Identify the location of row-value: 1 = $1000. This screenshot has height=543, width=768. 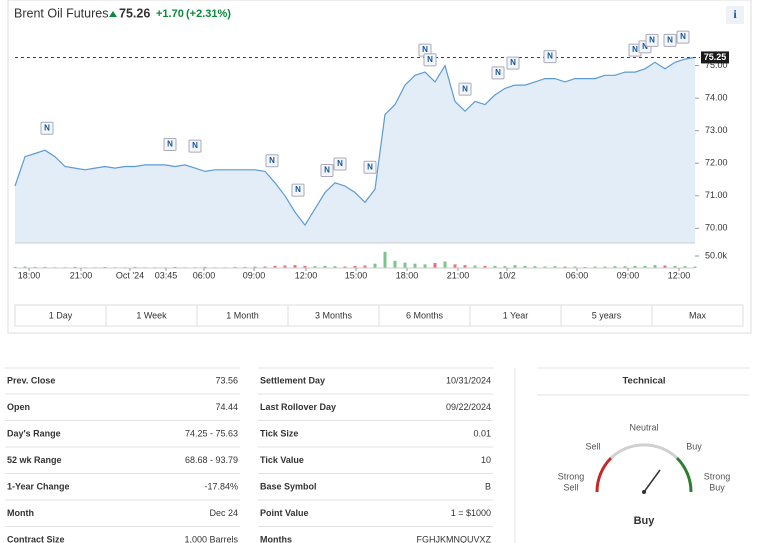
(471, 513).